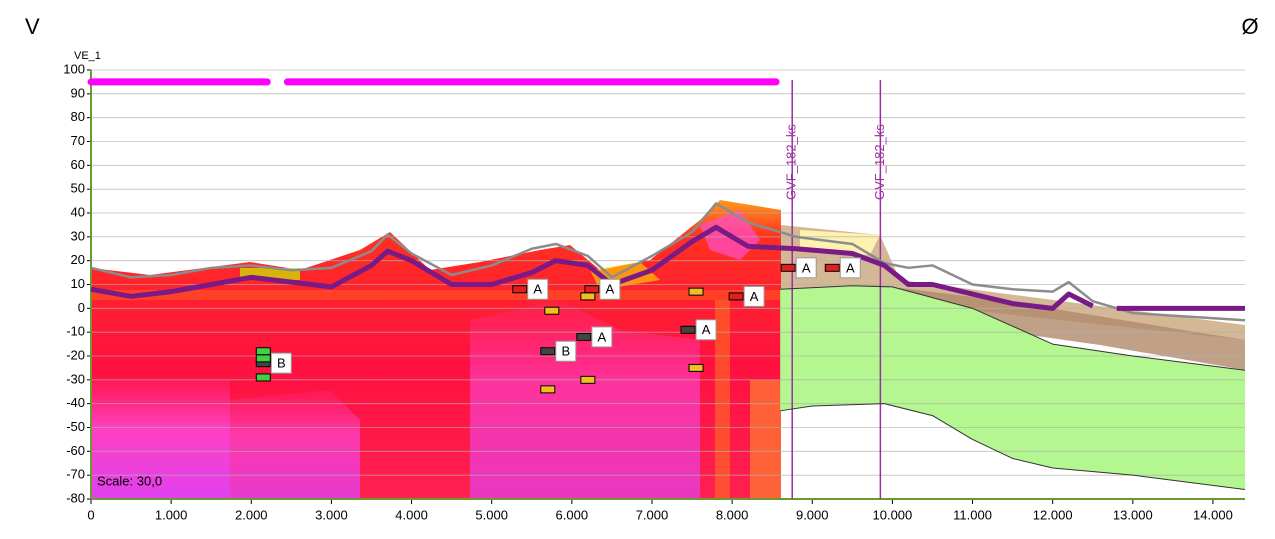  What do you see at coordinates (1133, 514) in the screenshot?
I see `x-tick-label: 13.000` at bounding box center [1133, 514].